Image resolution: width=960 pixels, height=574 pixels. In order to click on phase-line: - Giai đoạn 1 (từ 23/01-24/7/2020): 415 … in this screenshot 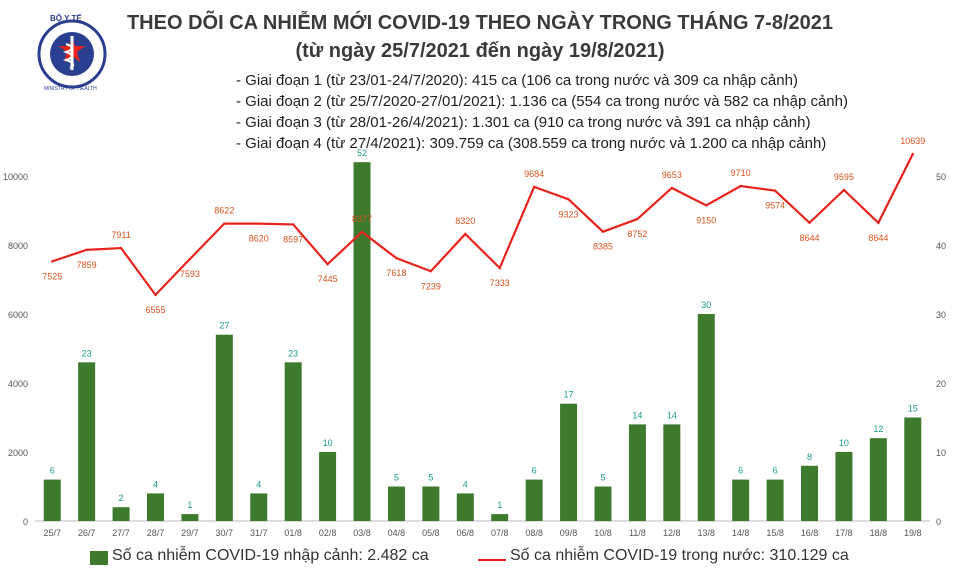, I will do `click(517, 80)`.